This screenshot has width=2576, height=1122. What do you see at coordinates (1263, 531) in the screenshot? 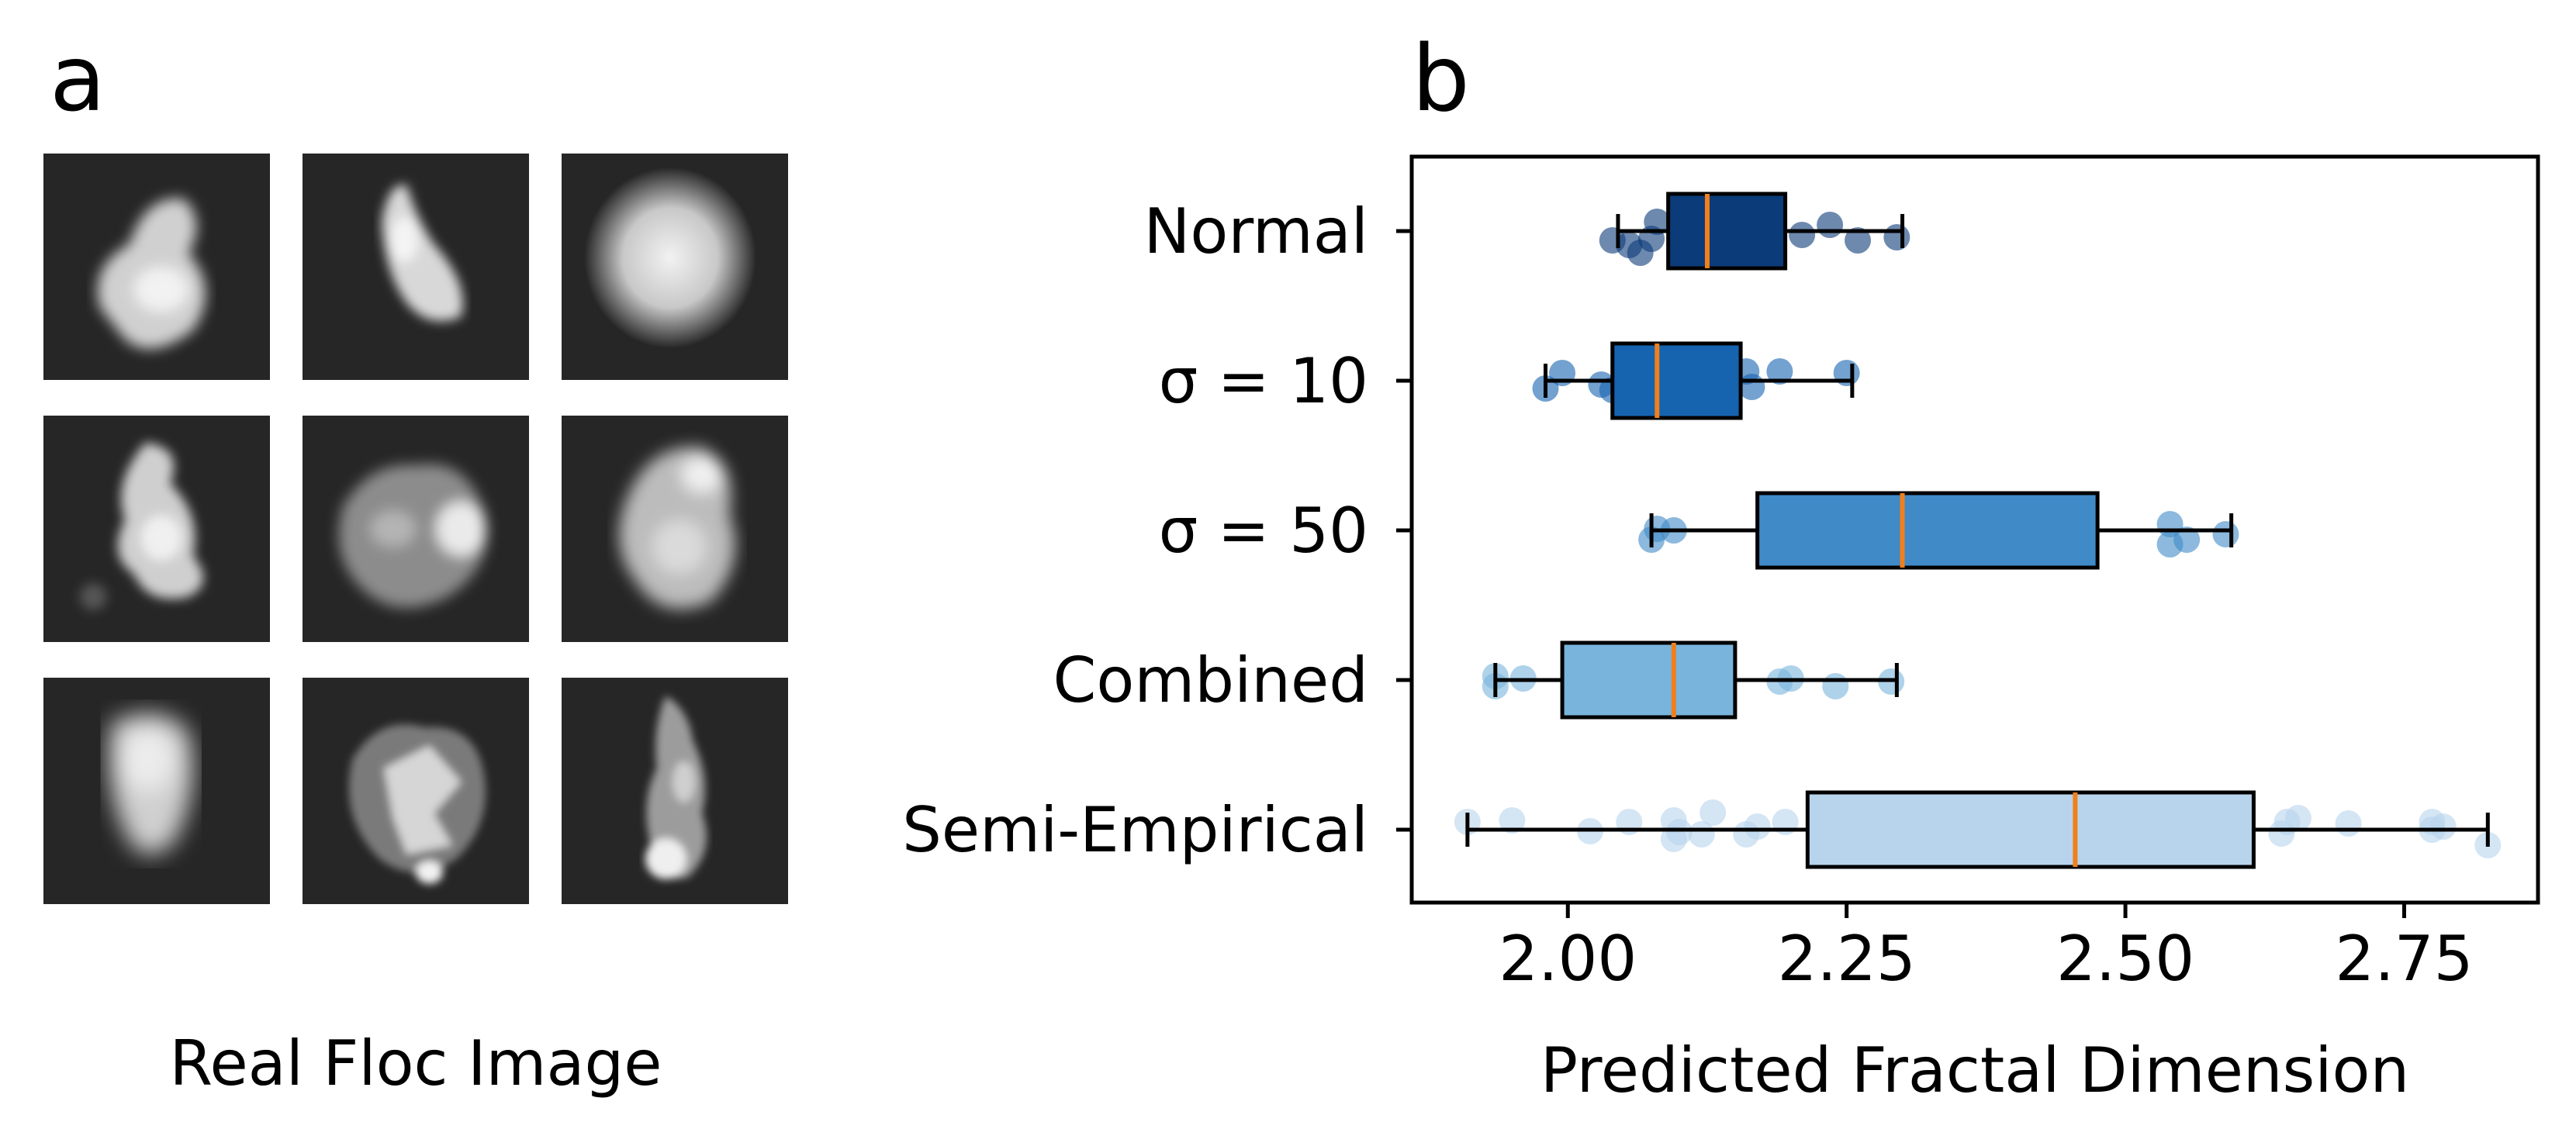
I see `y-tick-label: σ = 50` at bounding box center [1263, 531].